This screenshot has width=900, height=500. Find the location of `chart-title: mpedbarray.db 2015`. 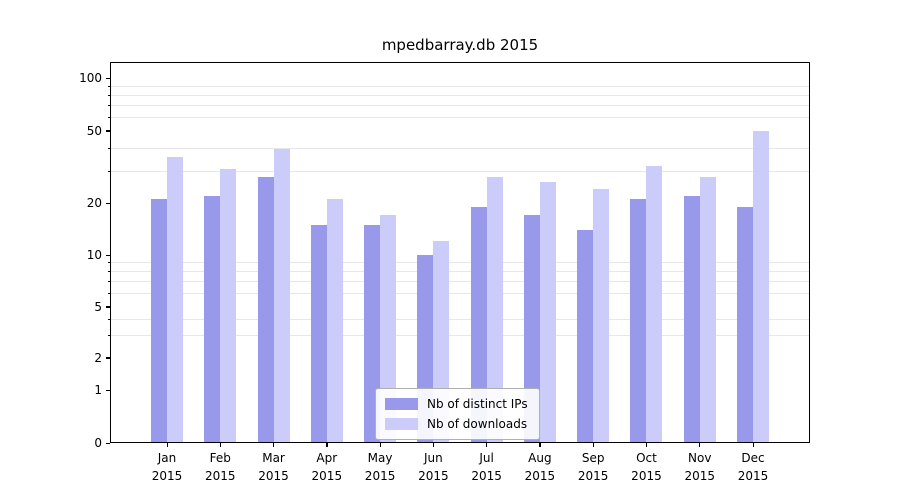

chart-title: mpedbarray.db 2015 is located at coordinates (460, 45).